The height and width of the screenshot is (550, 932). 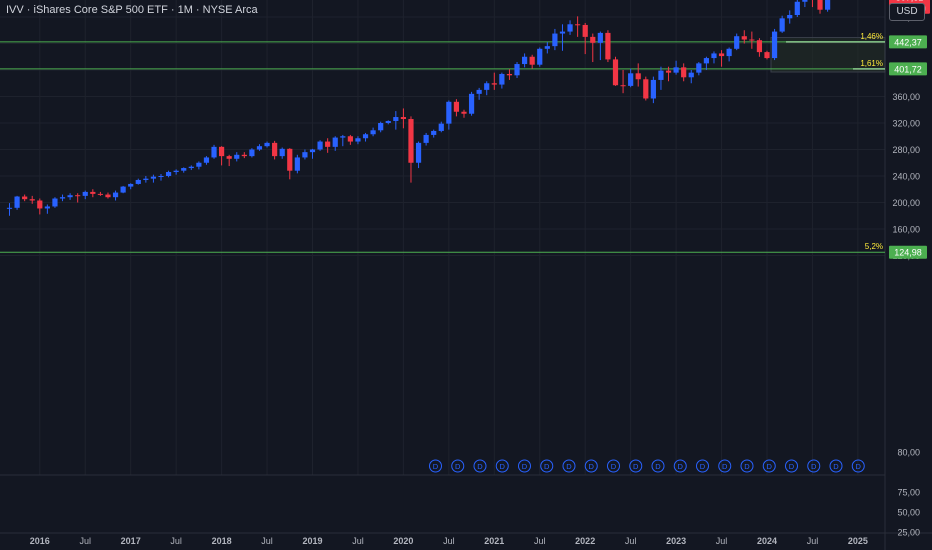 What do you see at coordinates (910, 1) in the screenshot?
I see `current-price-label: 507,61` at bounding box center [910, 1].